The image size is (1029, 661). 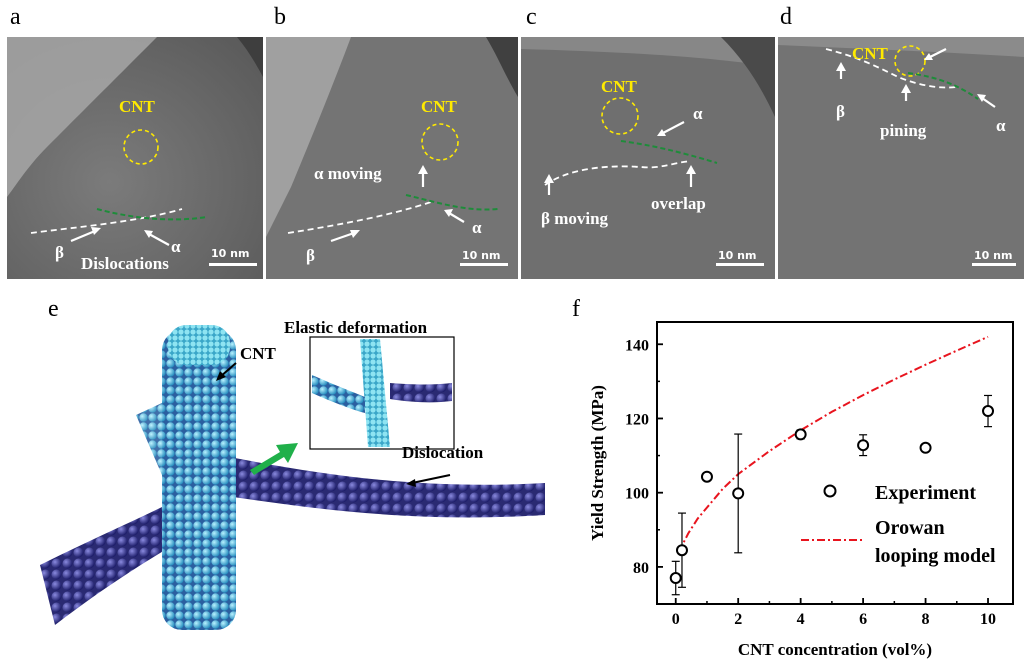 I want to click on x-axis-title: CNT concentration (vol%), so click(x=835, y=649).